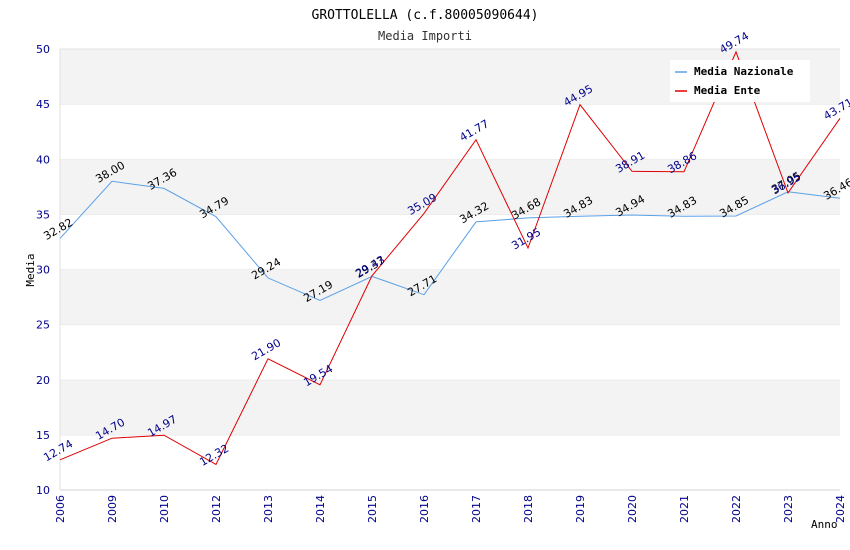 The height and width of the screenshot is (550, 850). What do you see at coordinates (736, 509) in the screenshot?
I see `x-tick-label: 2022` at bounding box center [736, 509].